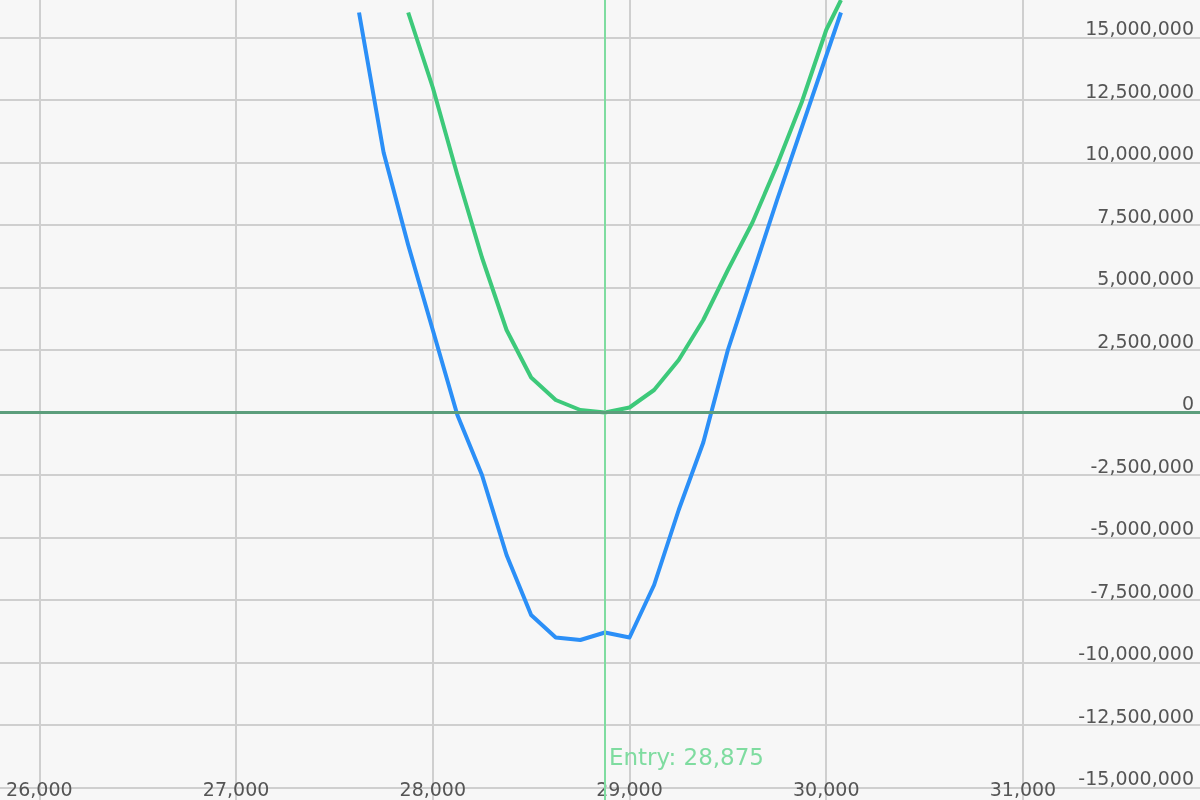 The height and width of the screenshot is (800, 1200). I want to click on y-tick-label: -10,000,000, so click(1136, 653).